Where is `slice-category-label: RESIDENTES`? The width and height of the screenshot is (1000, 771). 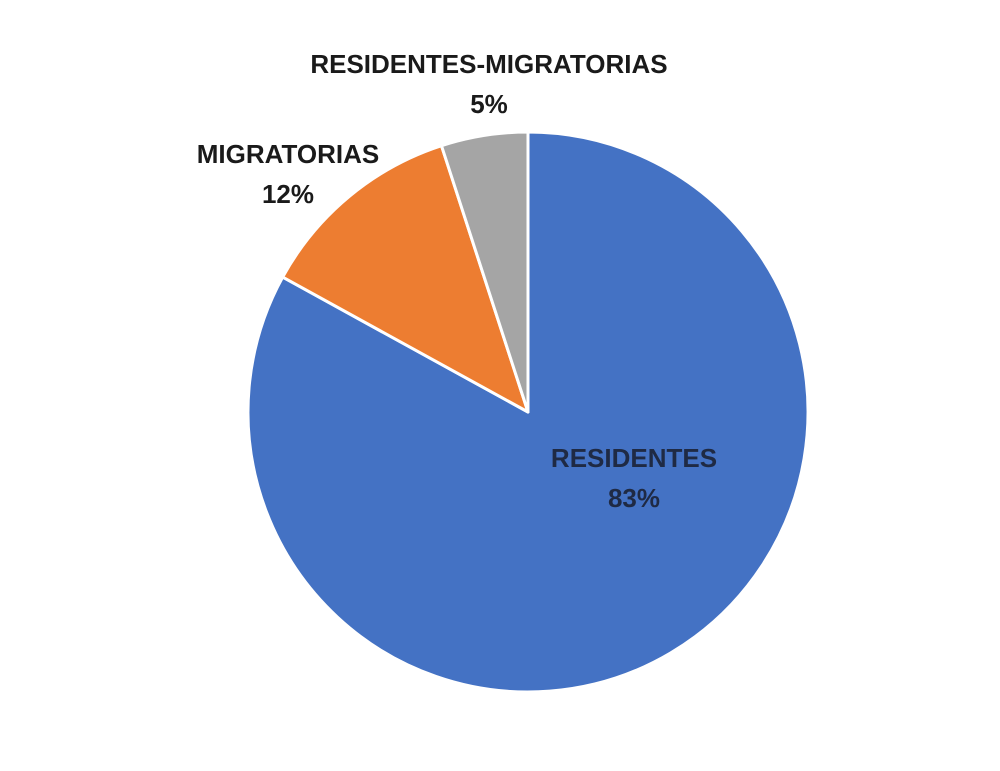 slice-category-label: RESIDENTES is located at coordinates (634, 458).